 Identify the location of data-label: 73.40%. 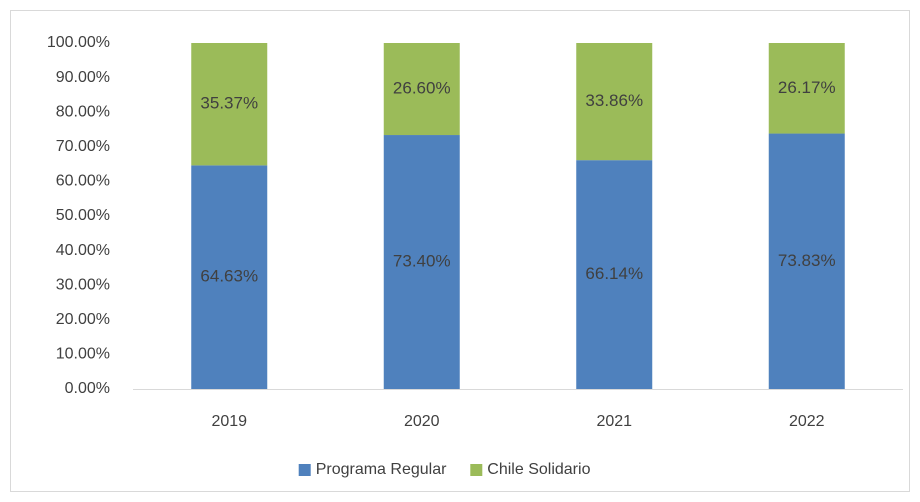
(422, 261).